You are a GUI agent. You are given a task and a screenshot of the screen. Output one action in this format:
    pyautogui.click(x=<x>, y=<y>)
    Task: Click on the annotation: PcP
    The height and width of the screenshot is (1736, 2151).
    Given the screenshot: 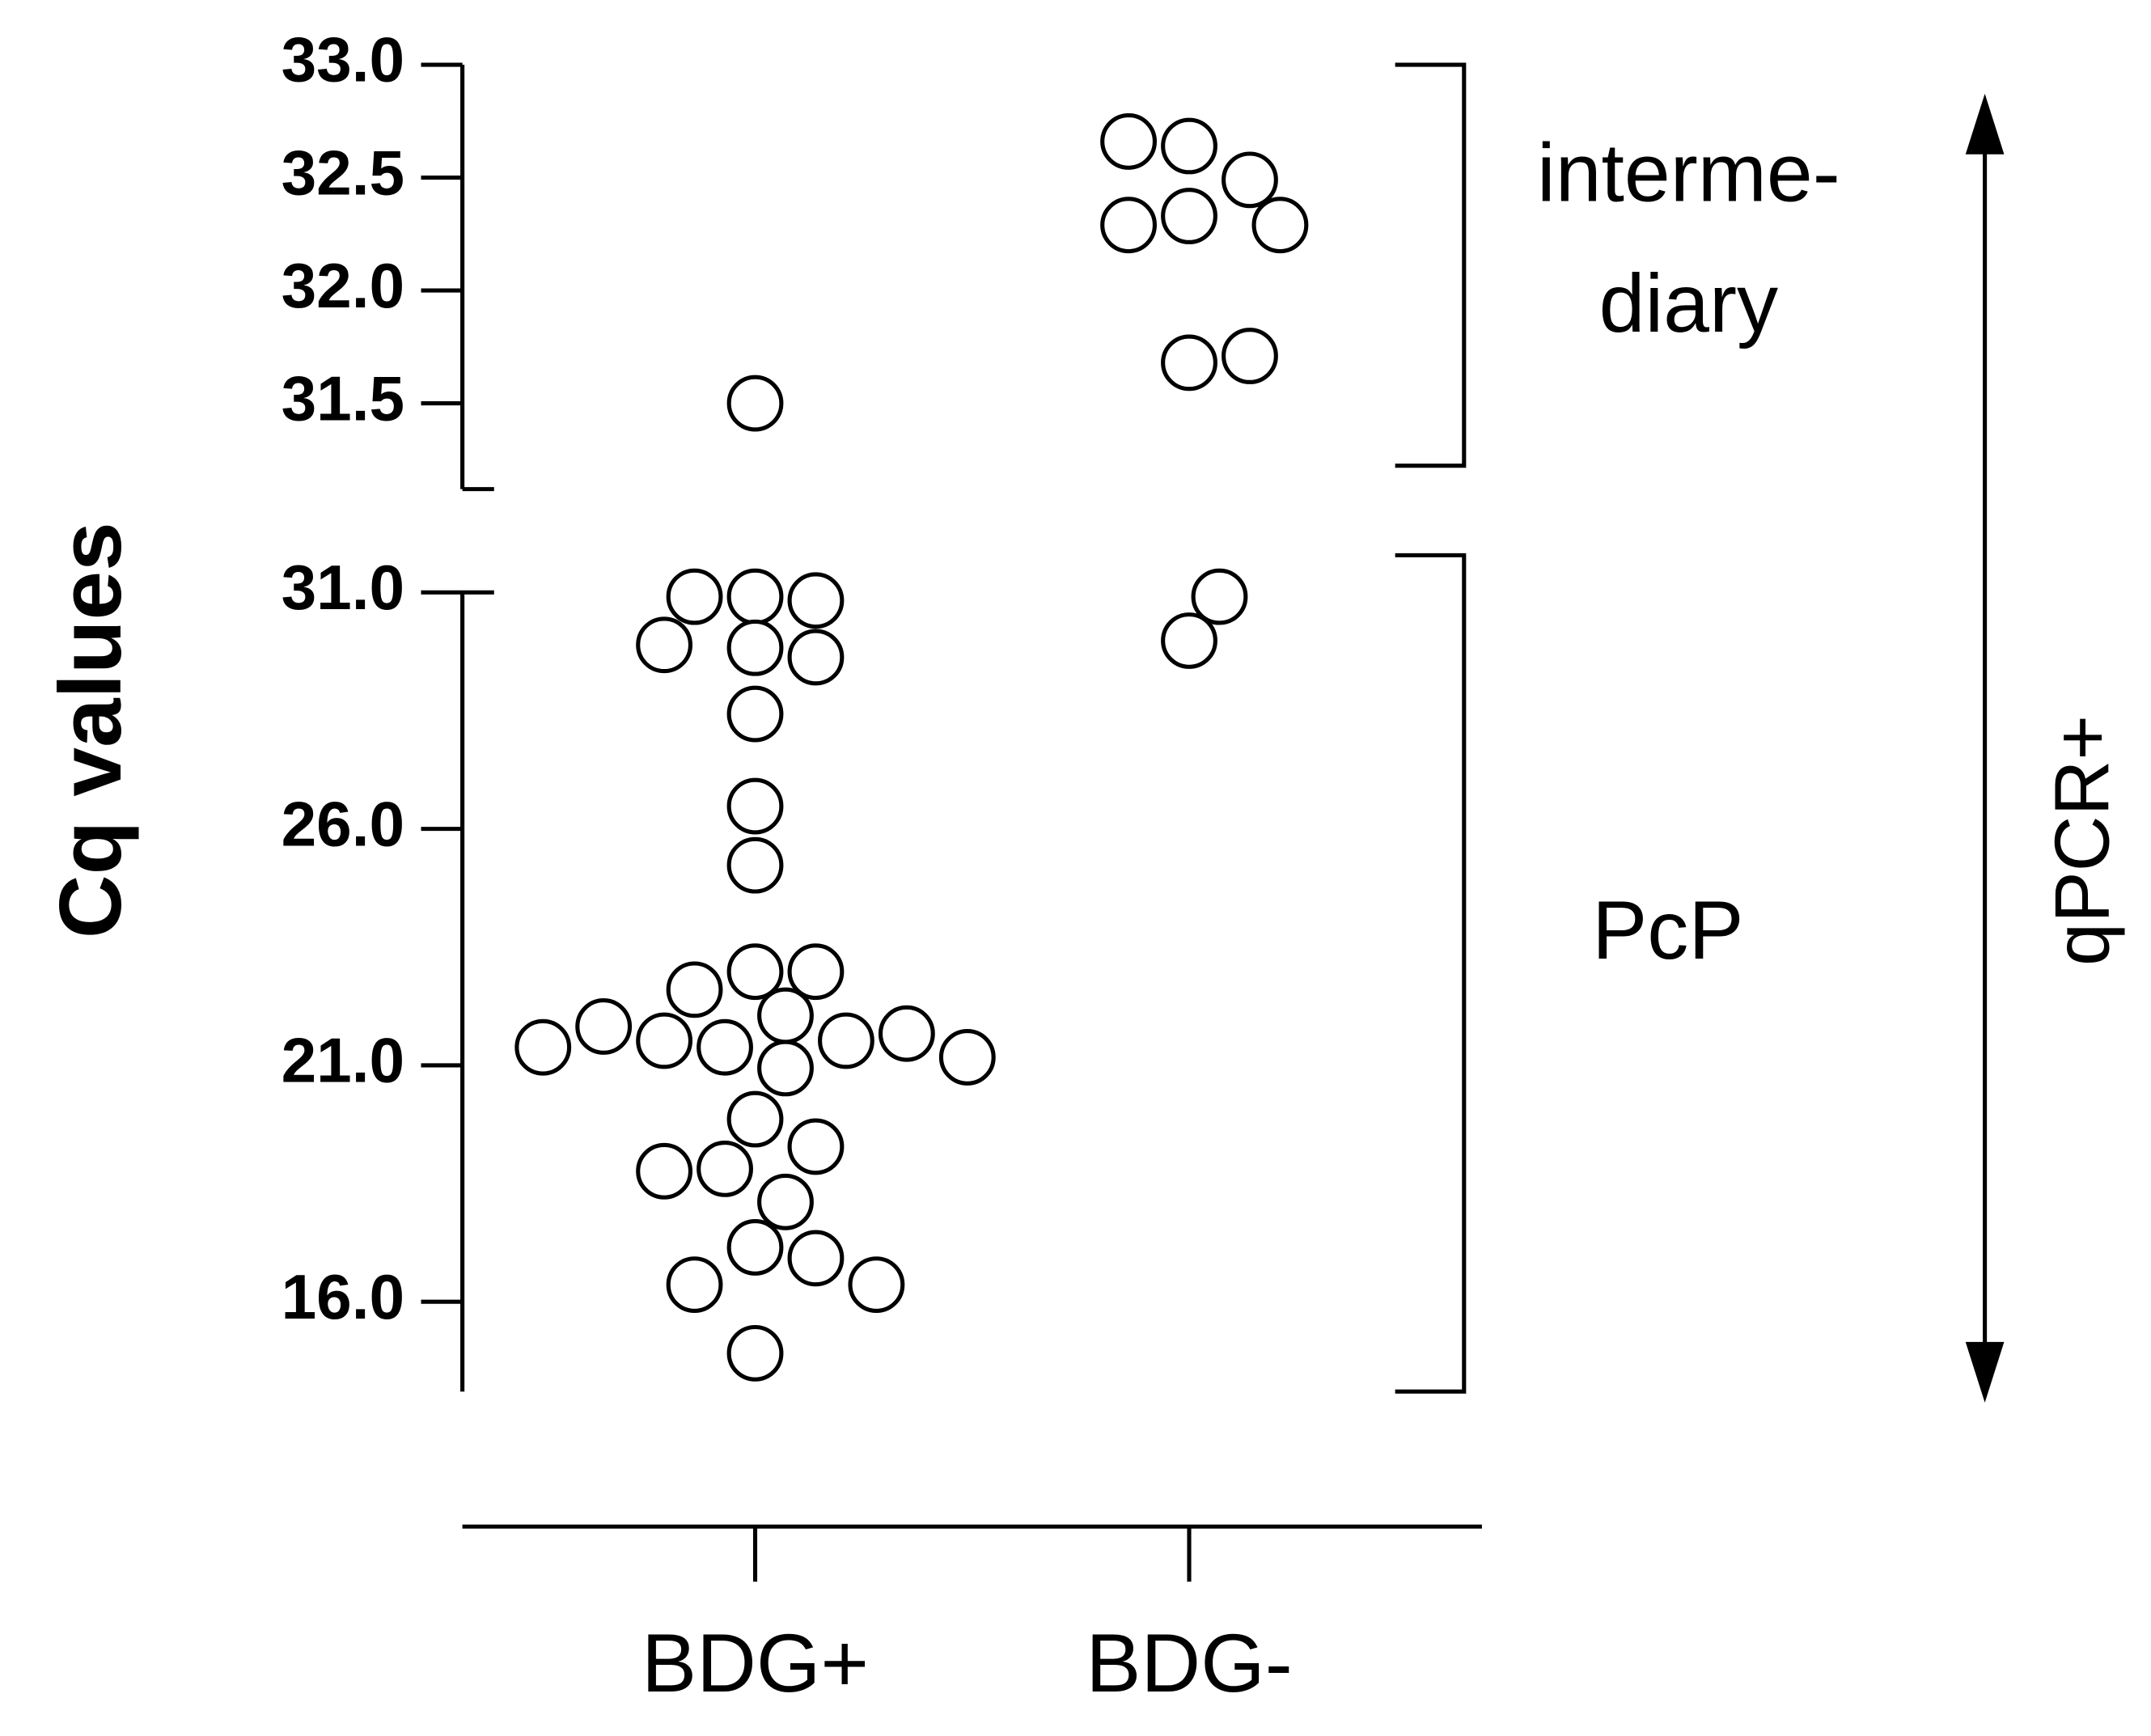 What is the action you would take?
    pyautogui.click(x=1668, y=929)
    